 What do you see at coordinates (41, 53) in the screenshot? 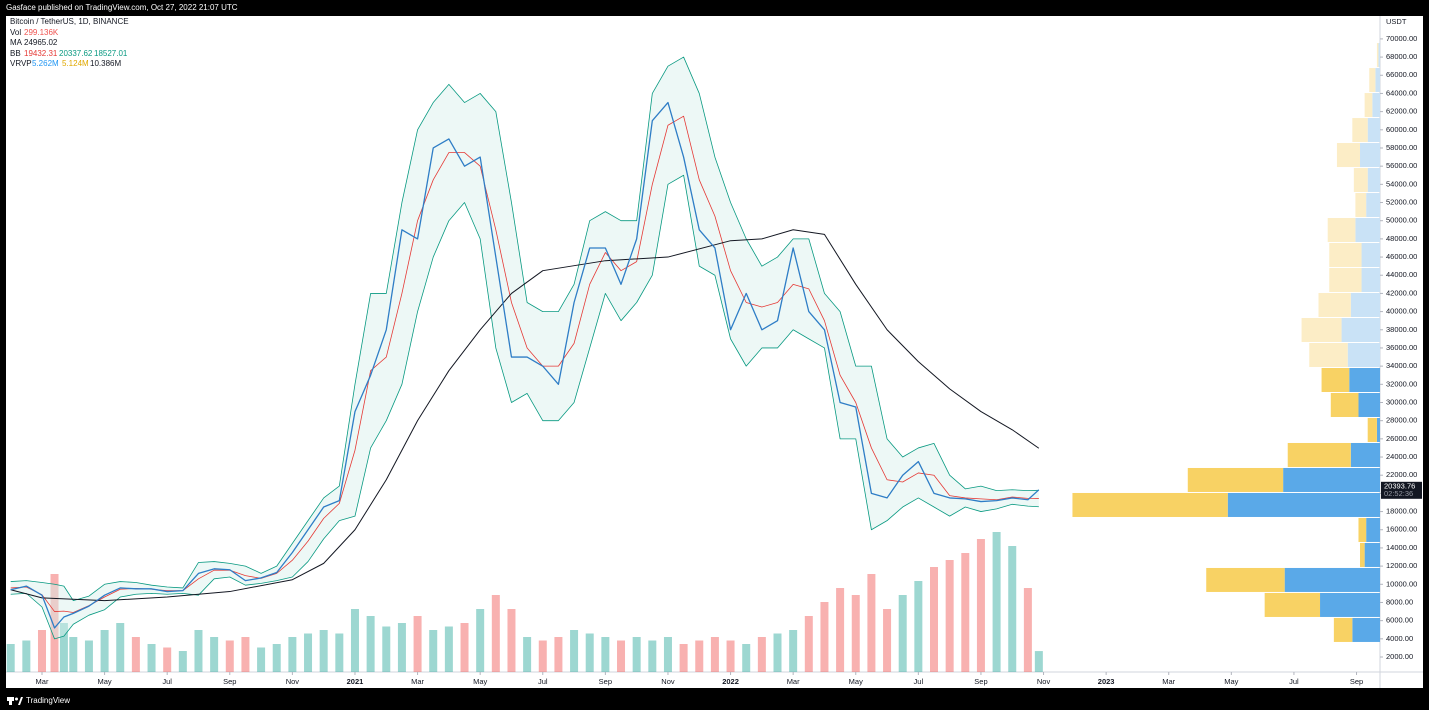
I see `legend-bb-basis: 19432.31` at bounding box center [41, 53].